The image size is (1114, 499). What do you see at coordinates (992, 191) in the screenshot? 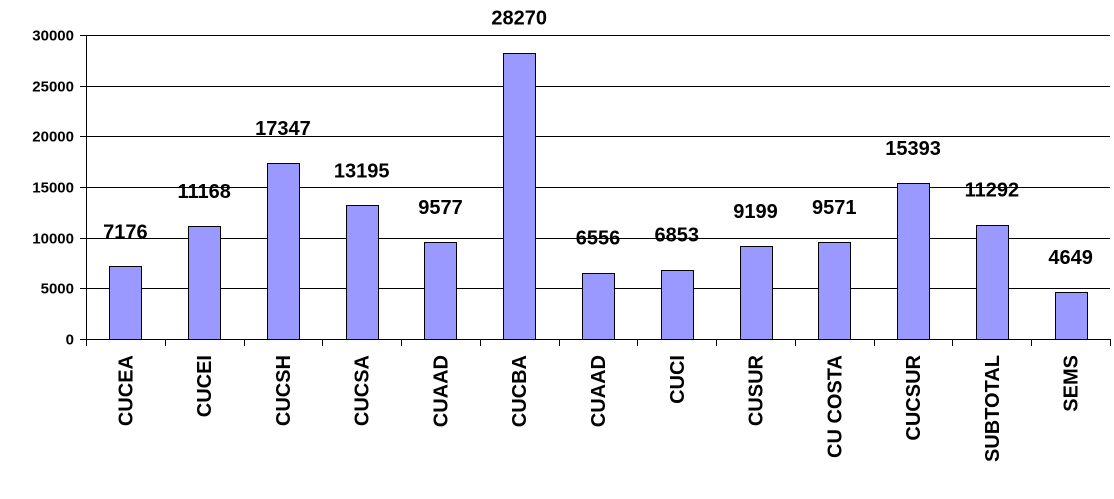
I see `data-label: 11292` at bounding box center [992, 191].